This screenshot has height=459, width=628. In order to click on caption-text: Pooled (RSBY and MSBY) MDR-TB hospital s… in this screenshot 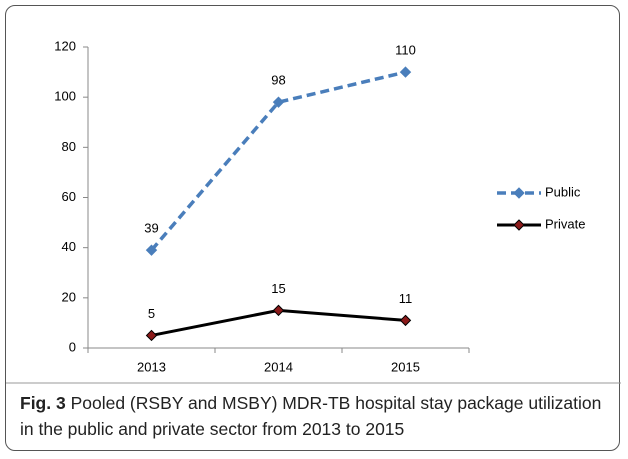, I will do `click(311, 416)`.